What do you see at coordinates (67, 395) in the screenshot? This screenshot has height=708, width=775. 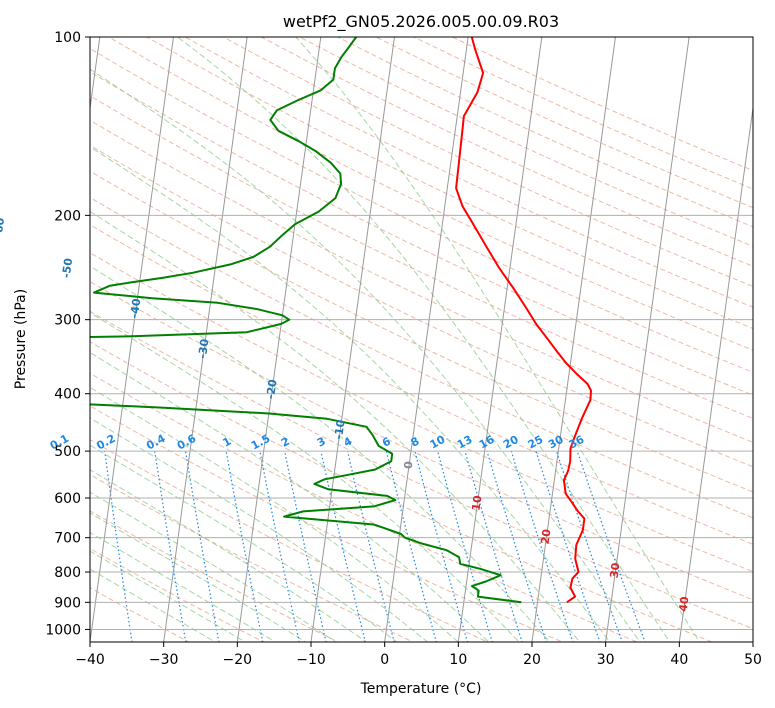 I see `y-tick-label: 400` at bounding box center [67, 395].